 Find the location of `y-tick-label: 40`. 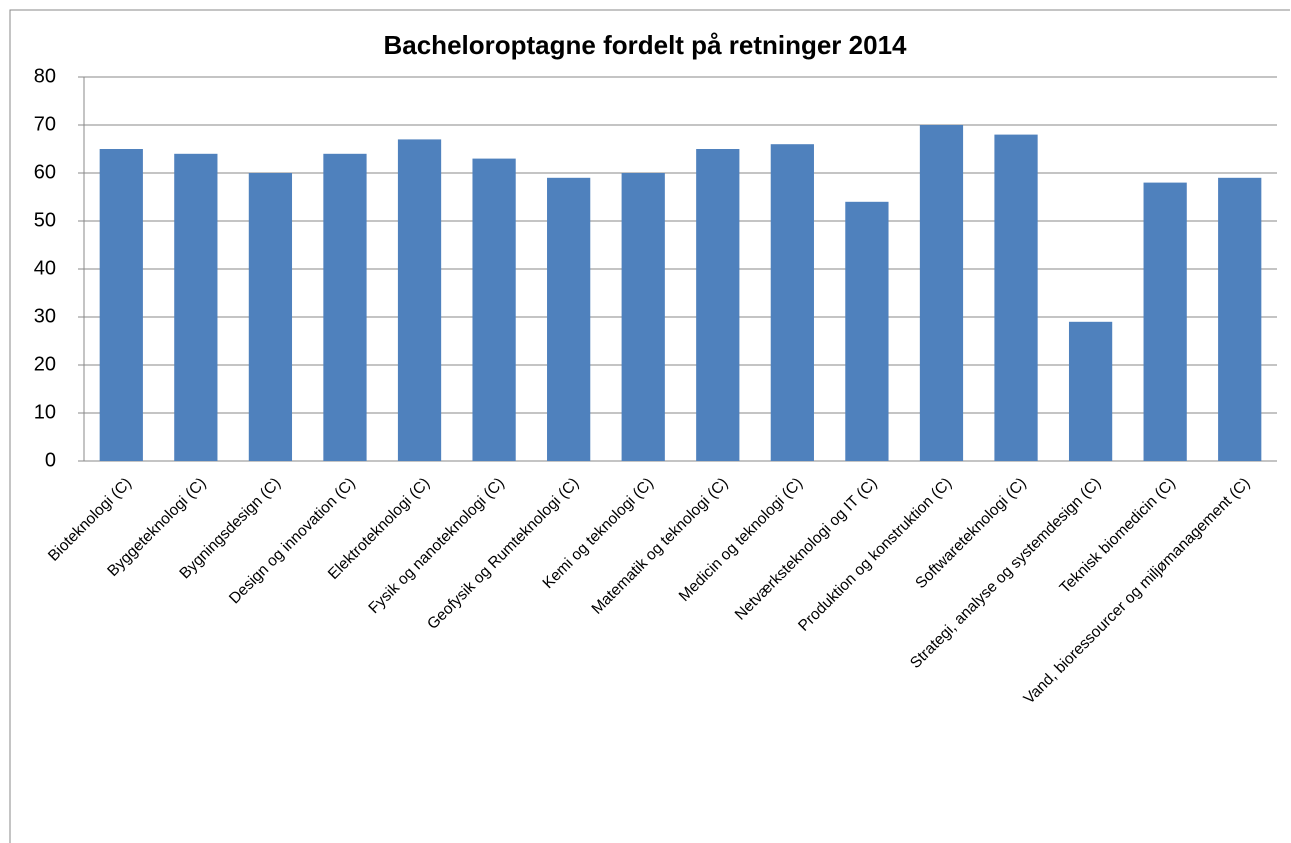

y-tick-label: 40 is located at coordinates (45, 268).